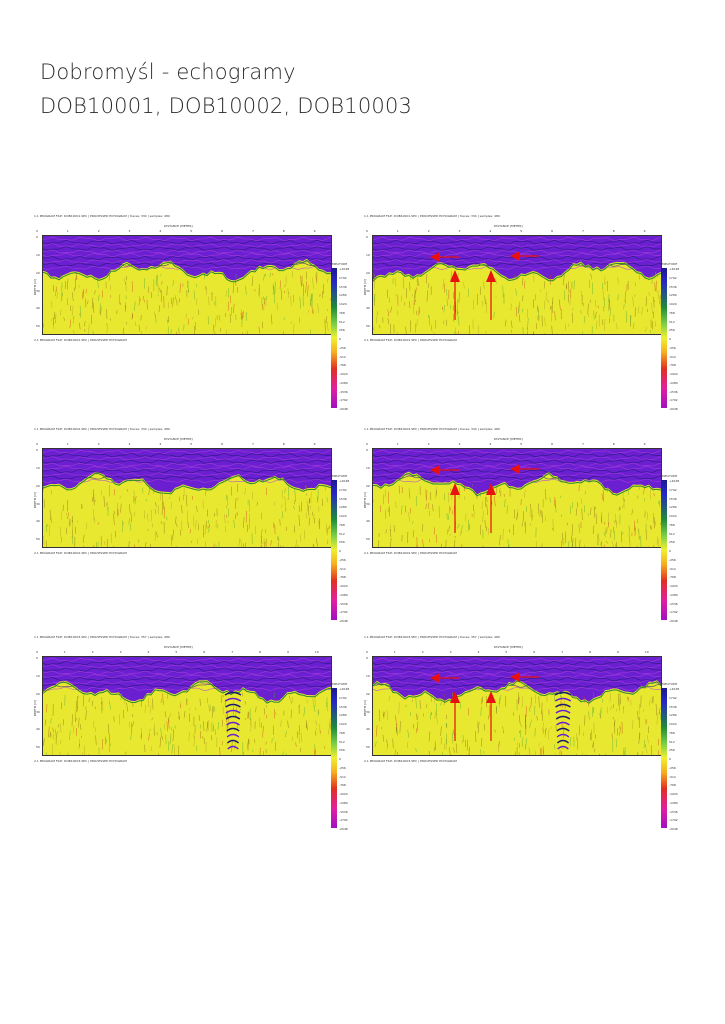 The width and height of the screenshot is (725, 1024). Describe the element at coordinates (176, 652) in the screenshot. I see `x-tick-label: 5` at that location.